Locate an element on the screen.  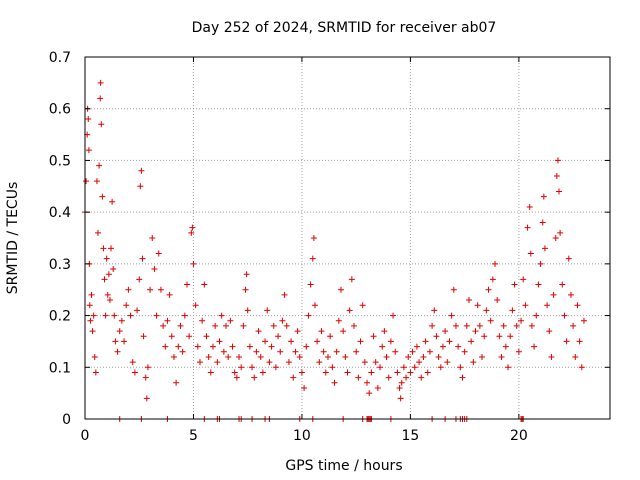
y-tick-label: 0.6 is located at coordinates (60, 110).